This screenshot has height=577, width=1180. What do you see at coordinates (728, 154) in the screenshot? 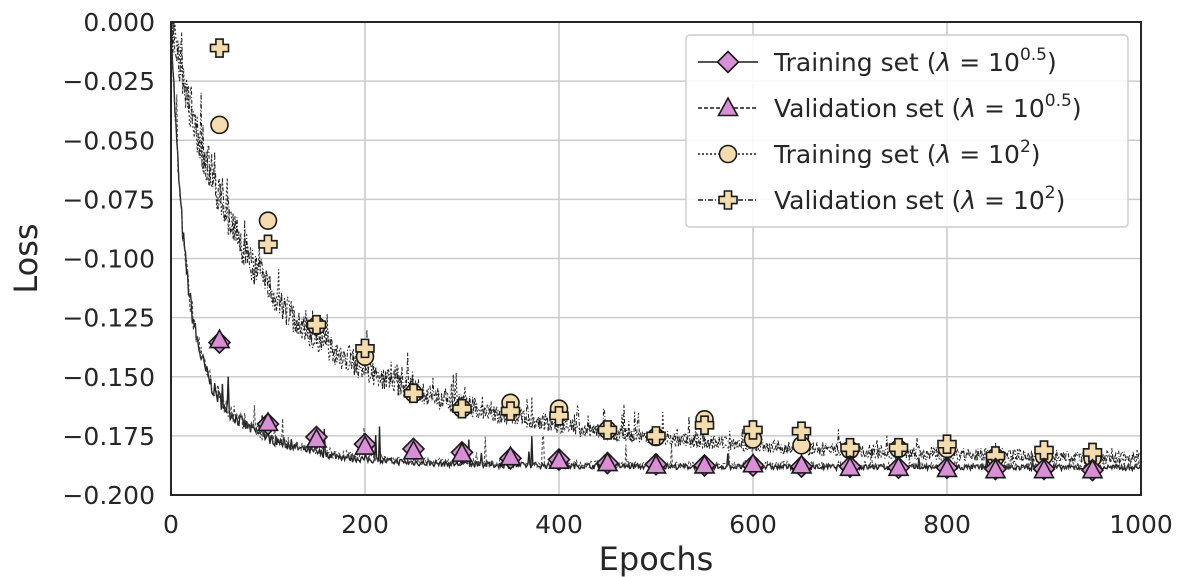
I see `legend-marker-circle` at bounding box center [728, 154].